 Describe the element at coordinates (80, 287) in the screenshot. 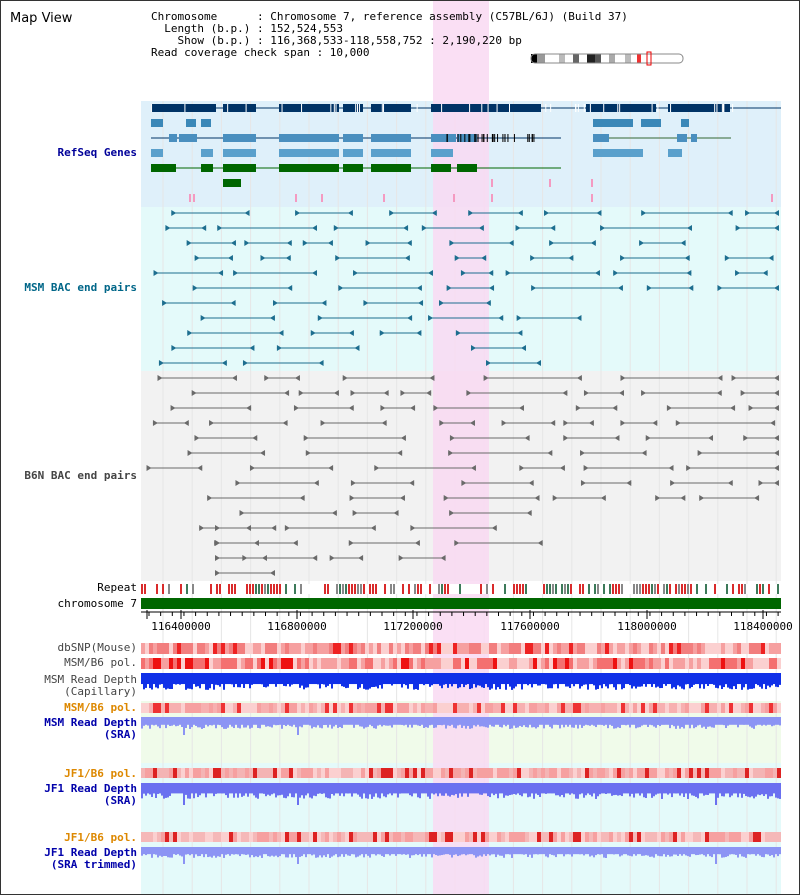

I see `track-label-msm-bac: MSM BAC end pairs` at that location.